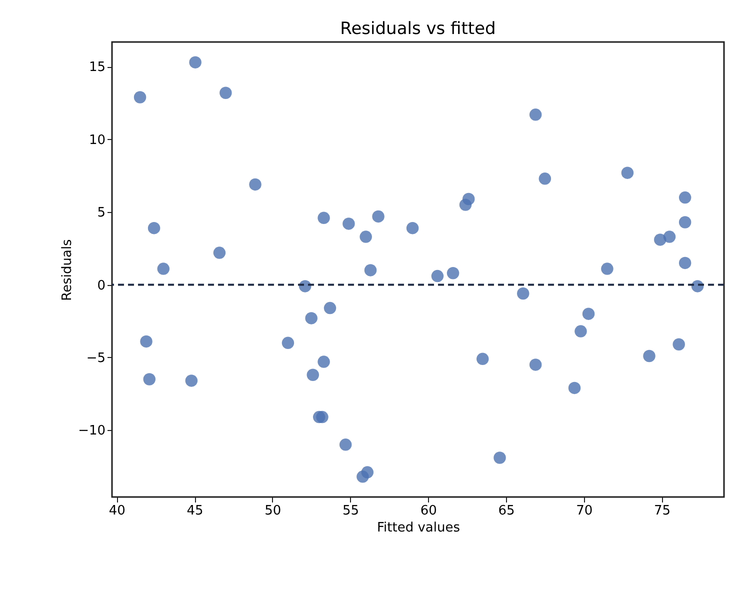 The image size is (750, 600). What do you see at coordinates (662, 511) in the screenshot?
I see `x-tick-label: 75` at bounding box center [662, 511].